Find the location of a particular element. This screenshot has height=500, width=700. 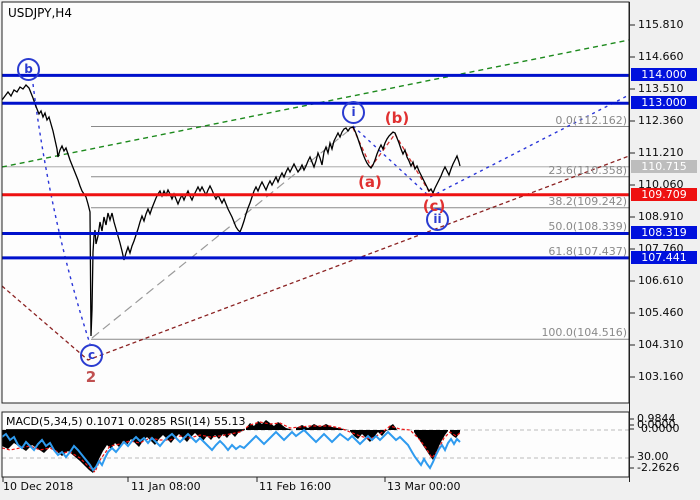

macd-signal-line is located at coordinates (231, 447).